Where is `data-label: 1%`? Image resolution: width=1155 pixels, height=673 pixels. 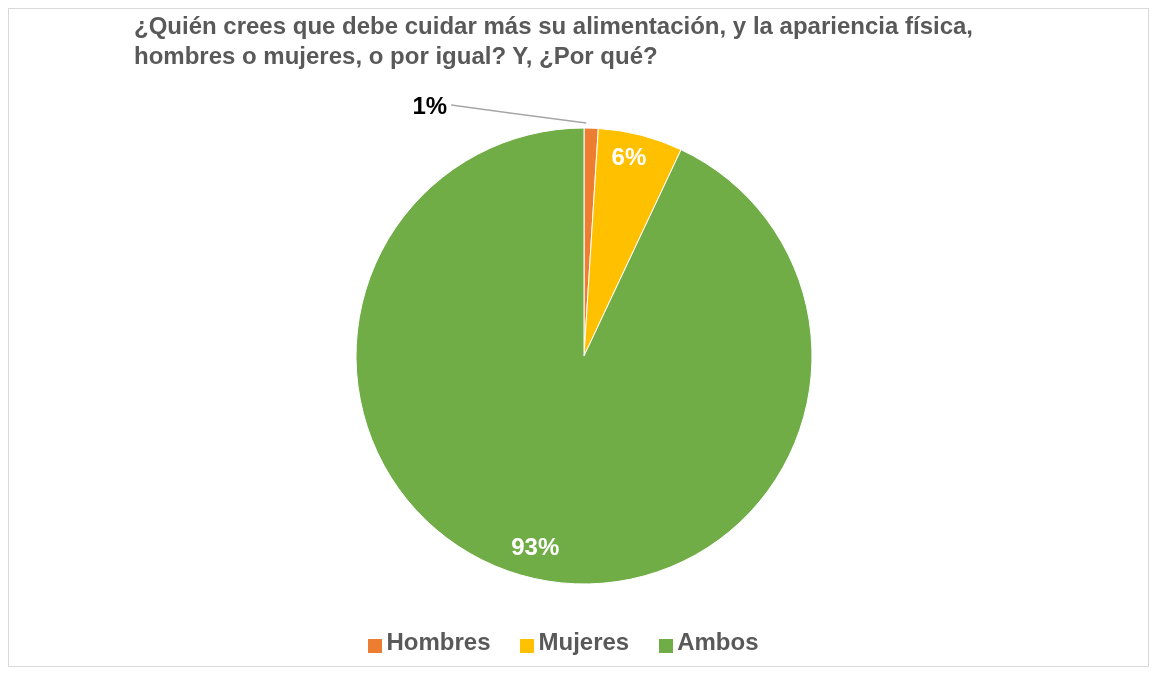 data-label: 1% is located at coordinates (430, 105).